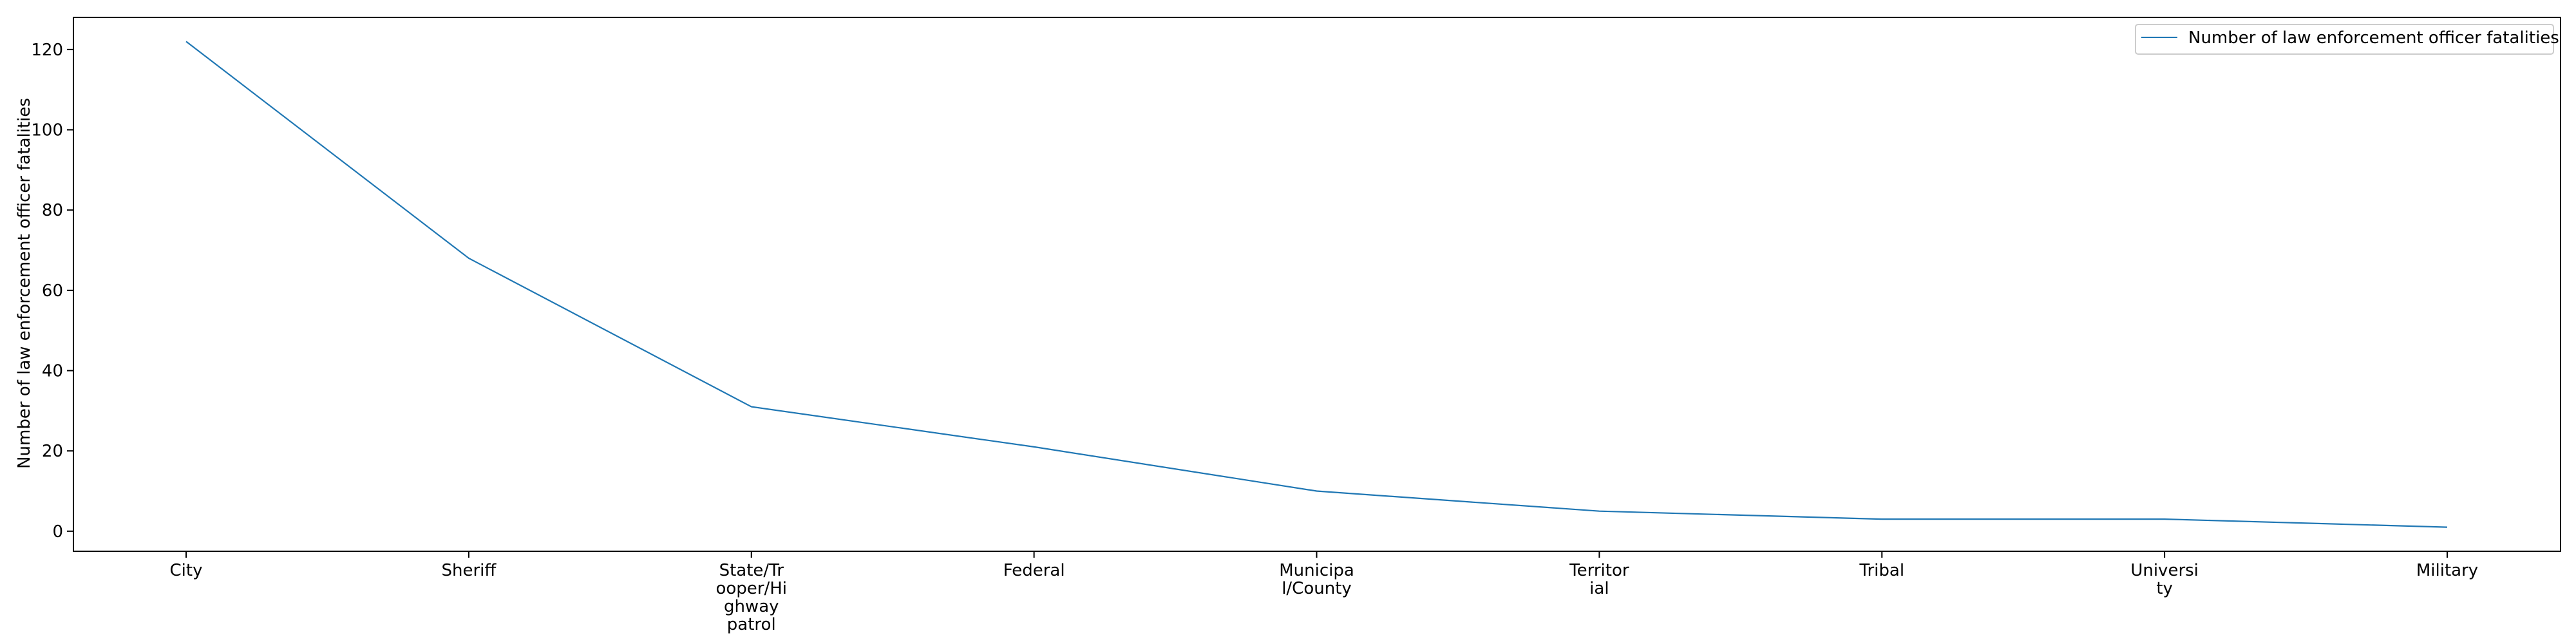  I want to click on x-tick-label: Territor ial, so click(1599, 579).